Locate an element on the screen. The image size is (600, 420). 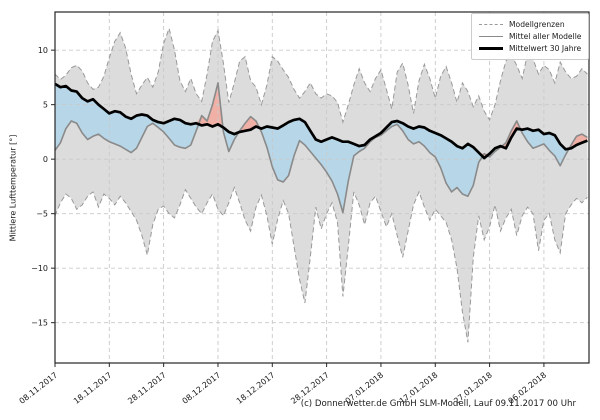
gray-line-icon is located at coordinates (491, 36).